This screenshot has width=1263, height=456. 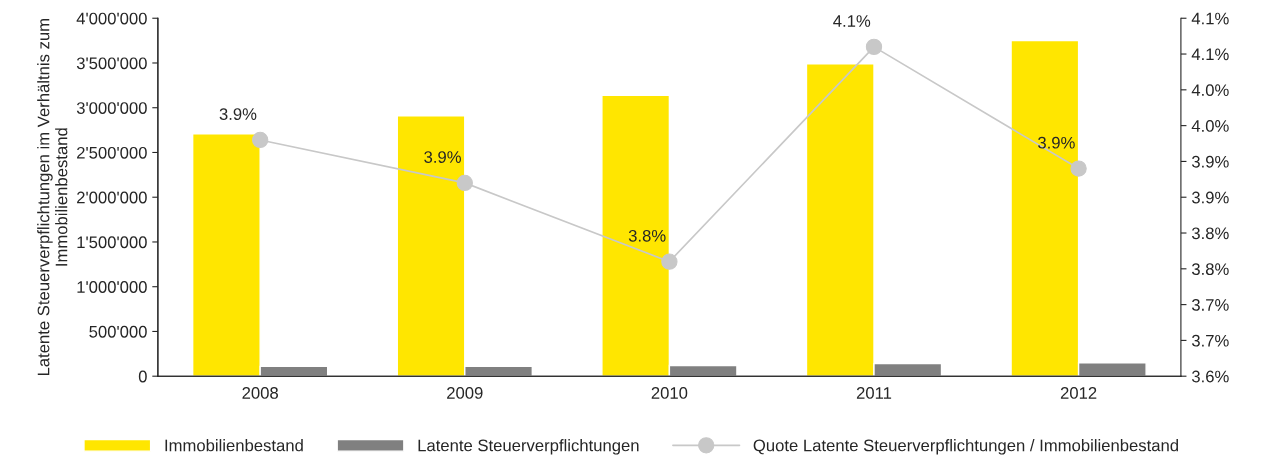 What do you see at coordinates (142, 376) in the screenshot?
I see `y-tick-label: 0` at bounding box center [142, 376].